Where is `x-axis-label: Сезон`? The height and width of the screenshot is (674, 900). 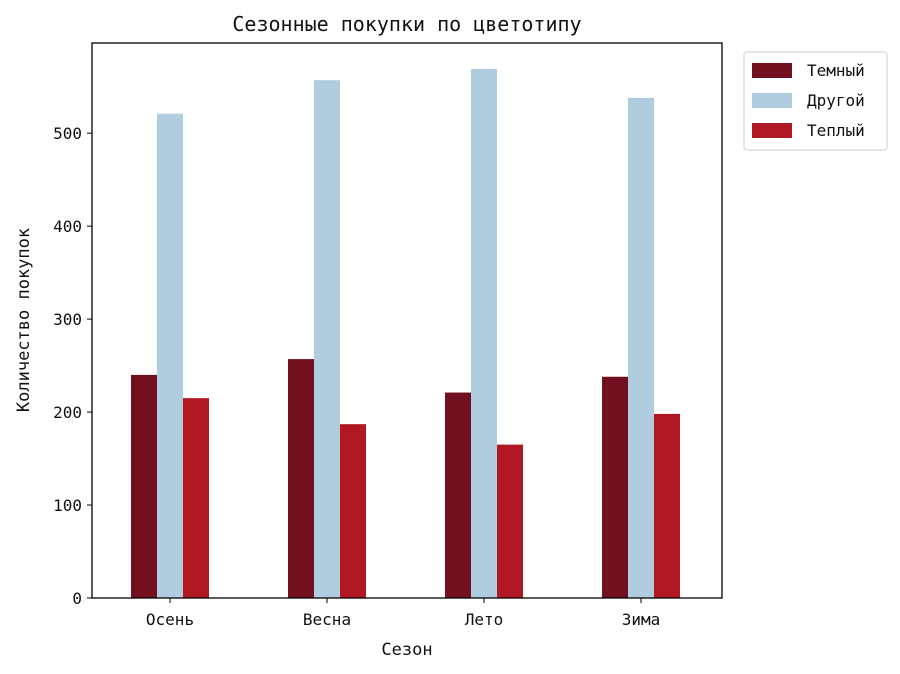 x-axis-label: Сезон is located at coordinates (406, 650).